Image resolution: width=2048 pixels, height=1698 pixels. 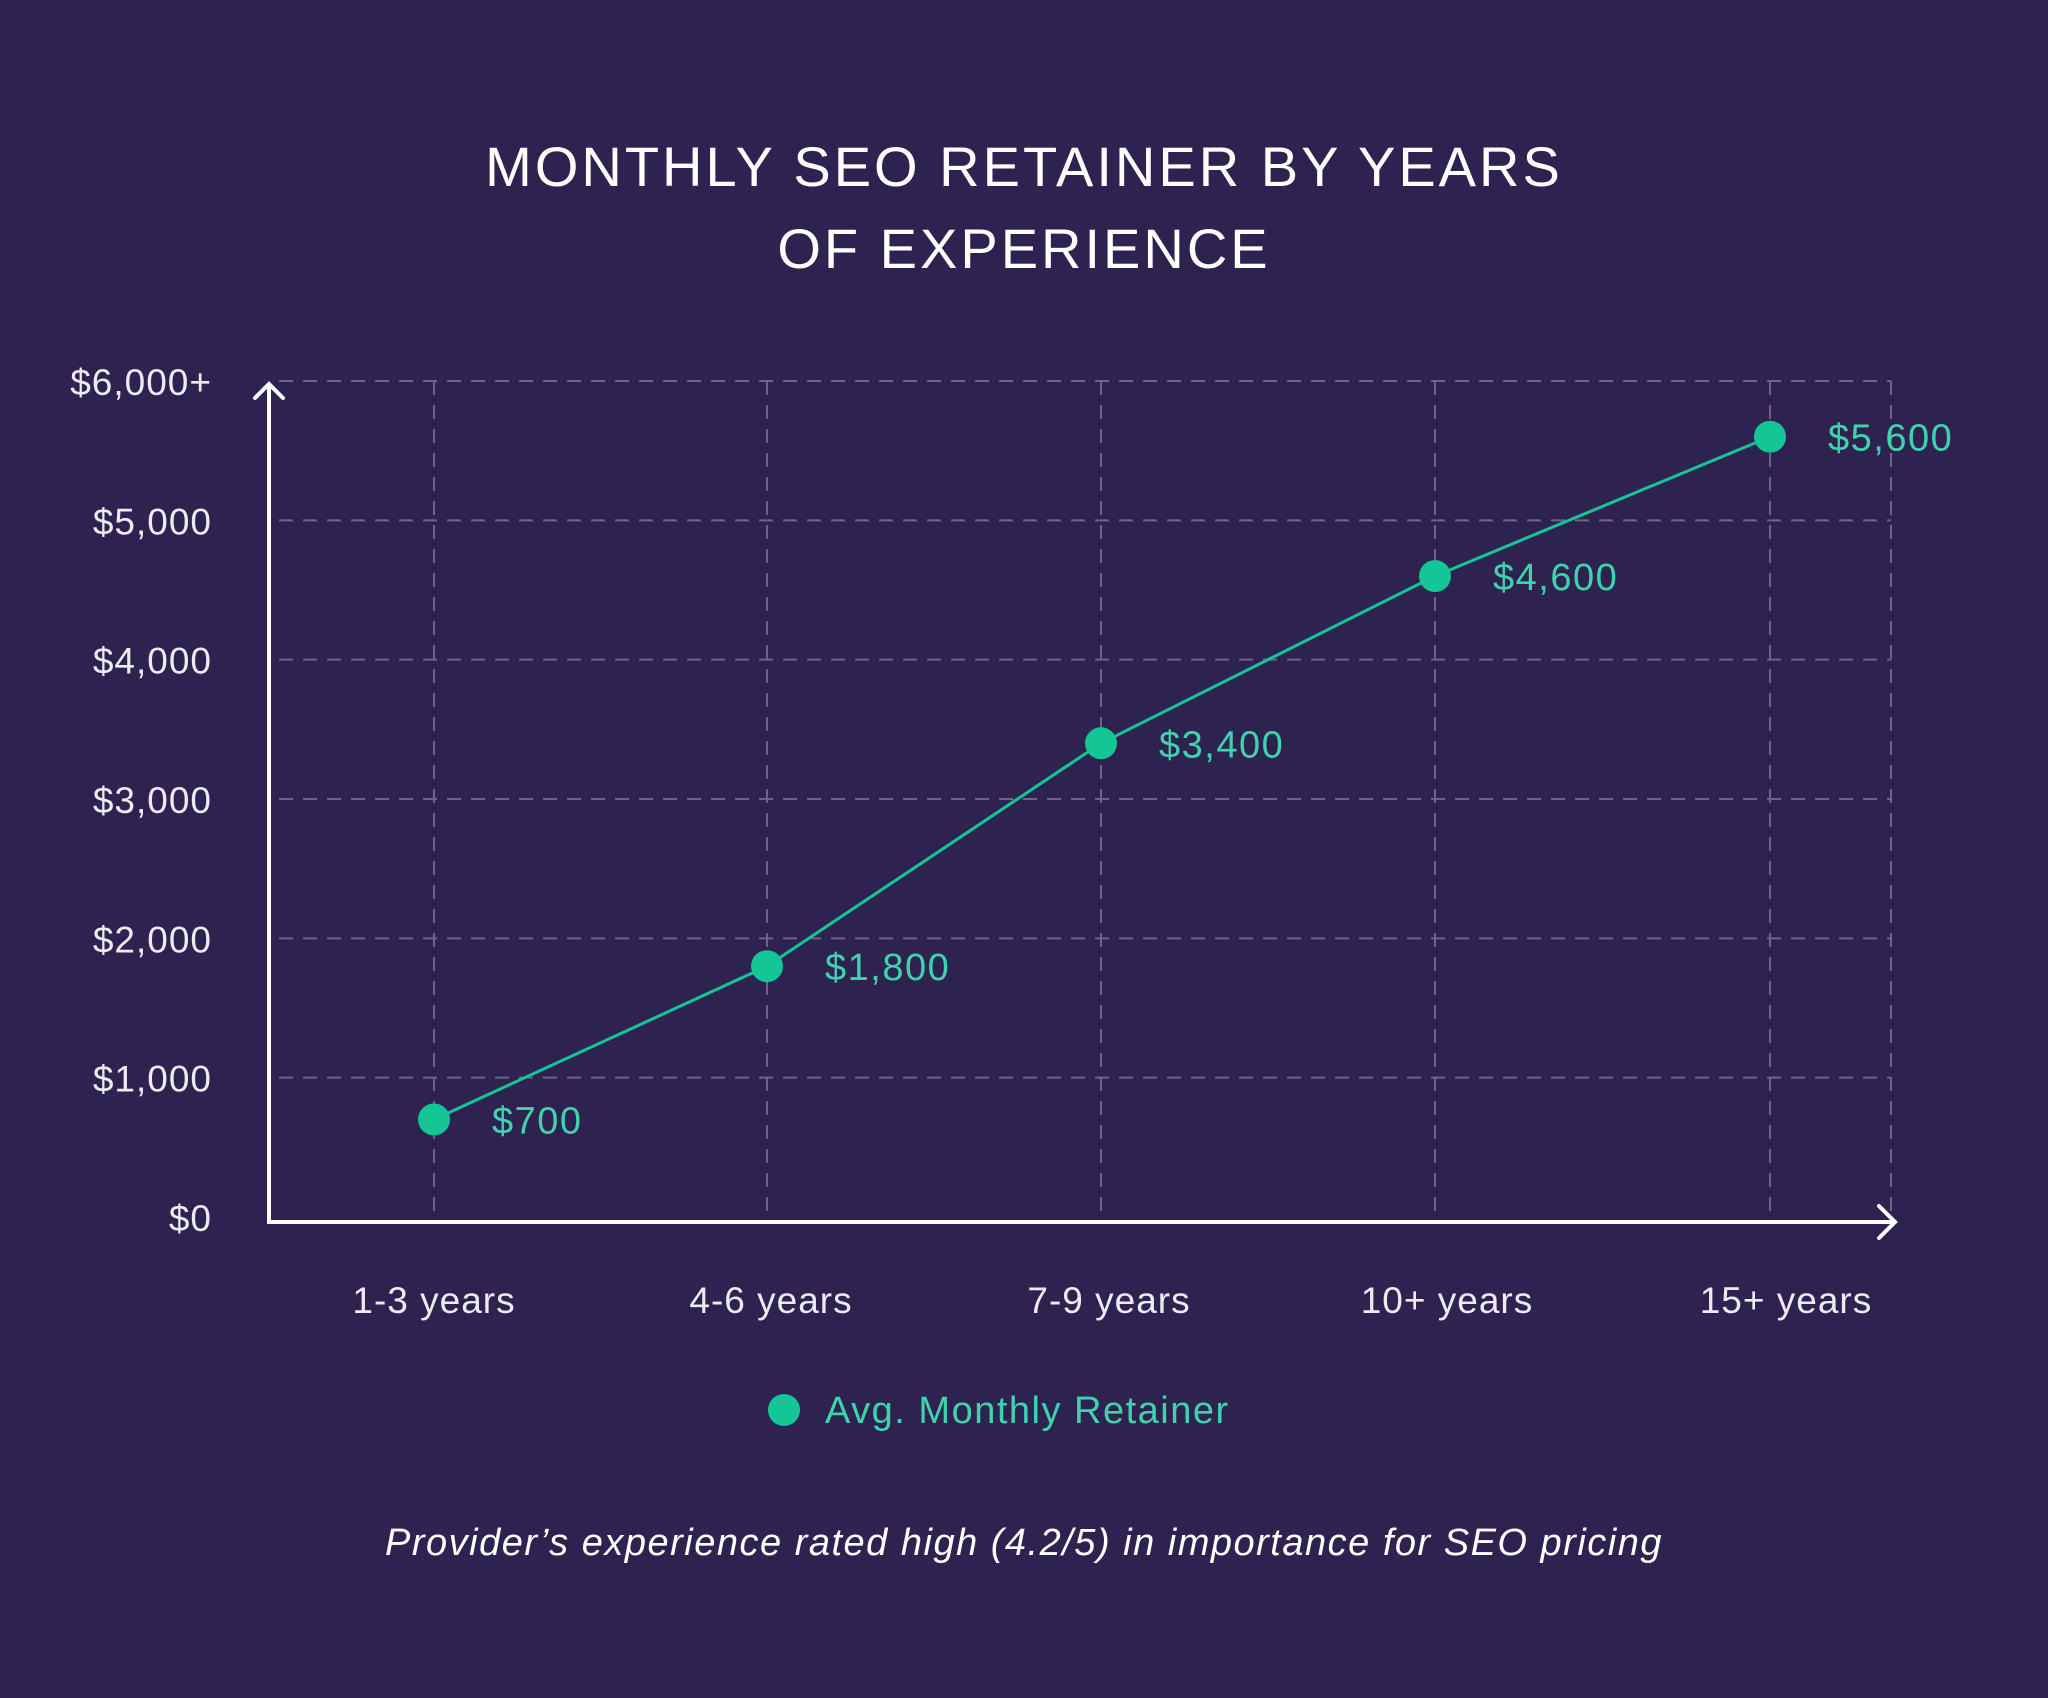 I want to click on x-tick-label: 10+ years, so click(x=1447, y=1300).